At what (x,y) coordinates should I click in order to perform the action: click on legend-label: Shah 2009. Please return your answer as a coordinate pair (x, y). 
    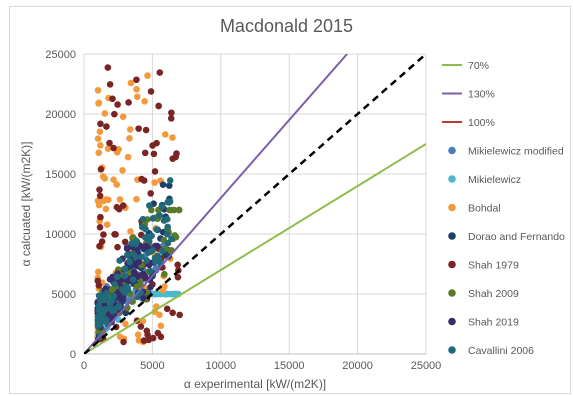
    Looking at the image, I should click on (493, 294).